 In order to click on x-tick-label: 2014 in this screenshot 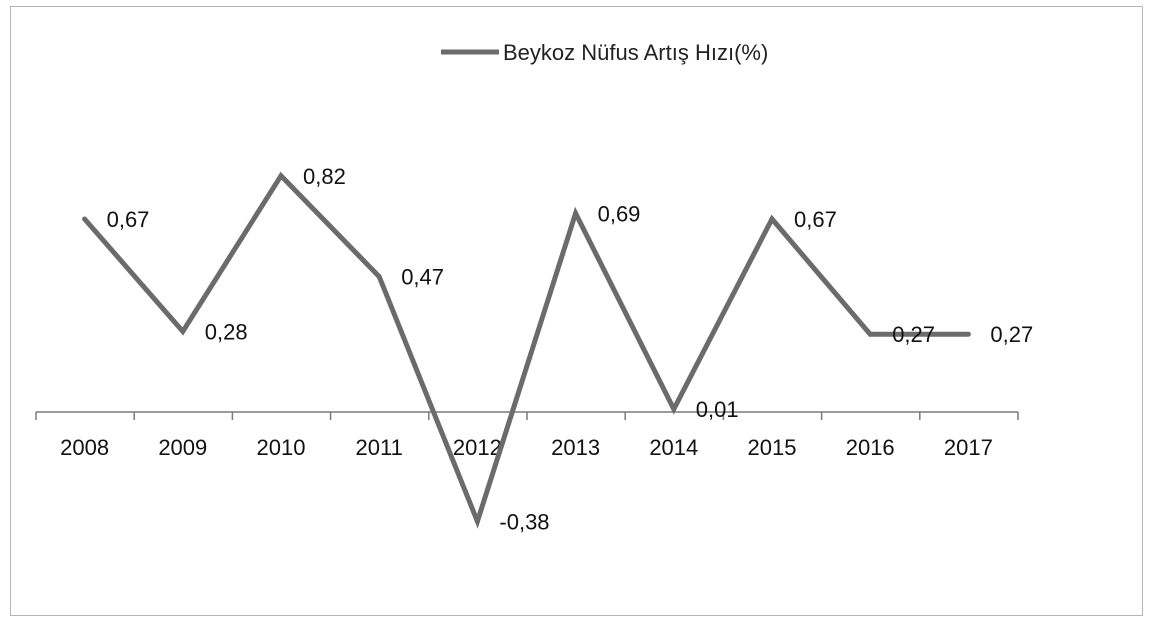, I will do `click(673, 447)`.